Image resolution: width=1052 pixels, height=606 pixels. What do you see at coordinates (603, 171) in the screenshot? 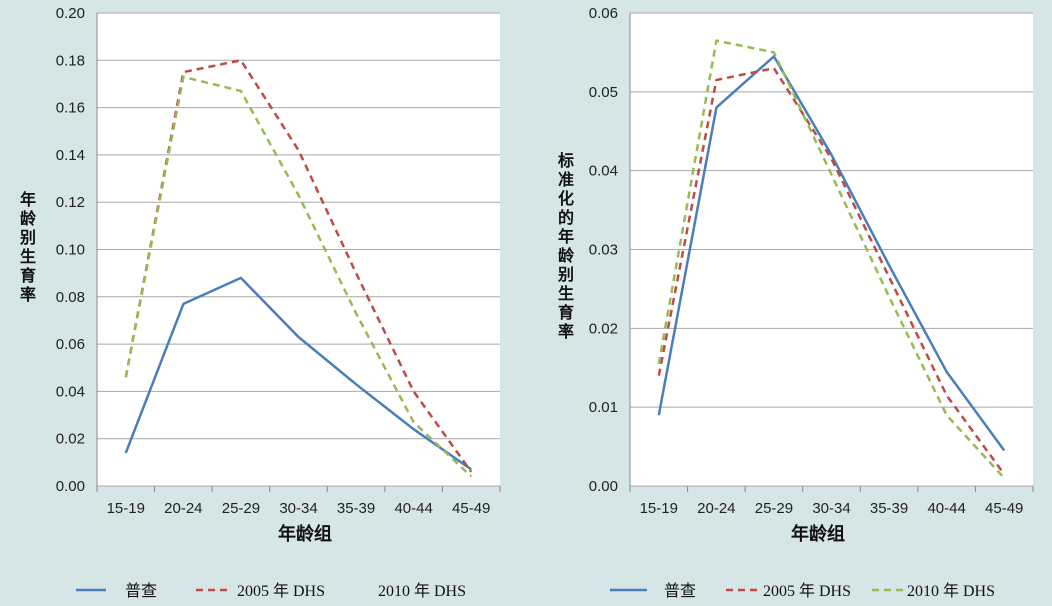
I see `y-tick-label-right: 0.04` at bounding box center [603, 171].